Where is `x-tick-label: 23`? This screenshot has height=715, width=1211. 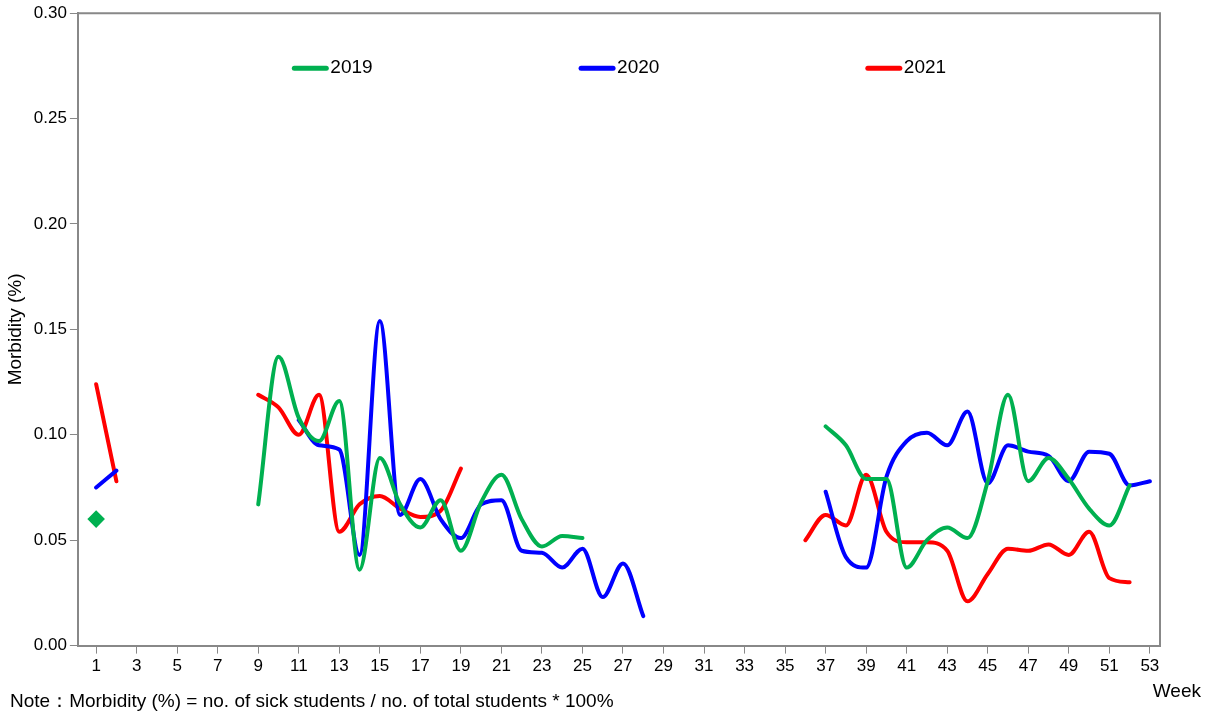
x-tick-label: 23 is located at coordinates (542, 666).